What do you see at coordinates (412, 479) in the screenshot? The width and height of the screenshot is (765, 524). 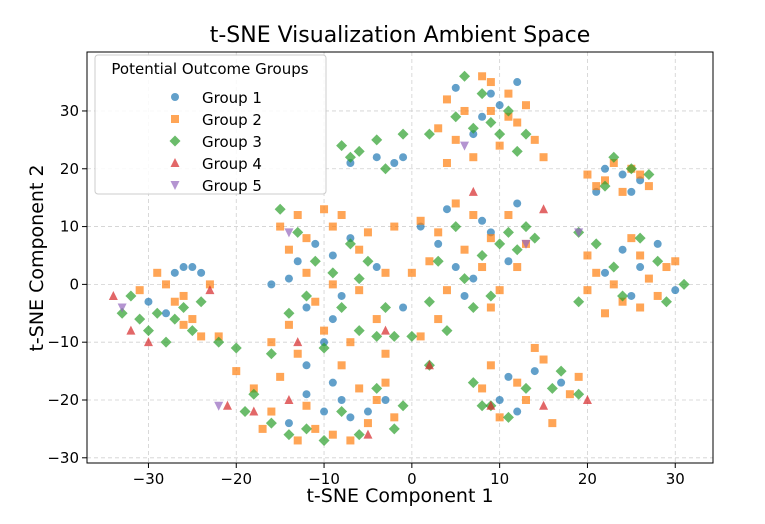 I see `x-tick-label: 0` at bounding box center [412, 479].